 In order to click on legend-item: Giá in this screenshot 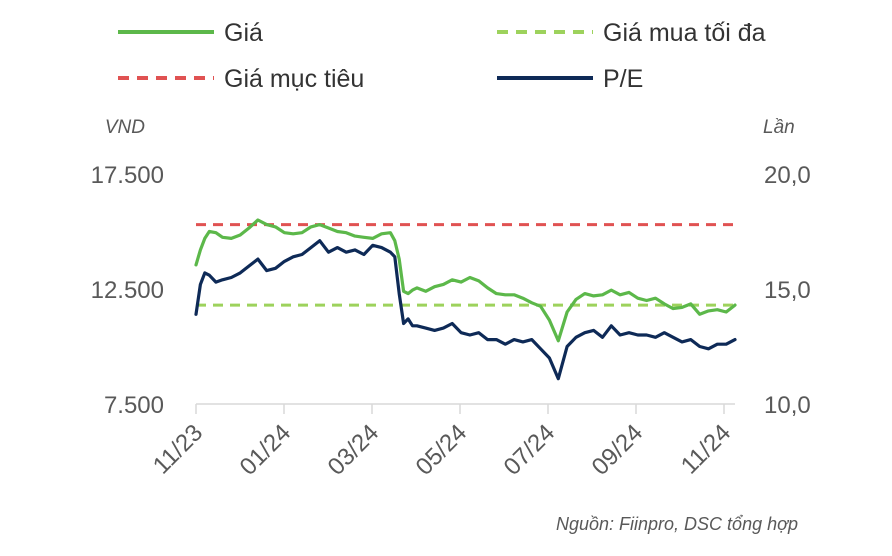, I will do `click(190, 33)`.